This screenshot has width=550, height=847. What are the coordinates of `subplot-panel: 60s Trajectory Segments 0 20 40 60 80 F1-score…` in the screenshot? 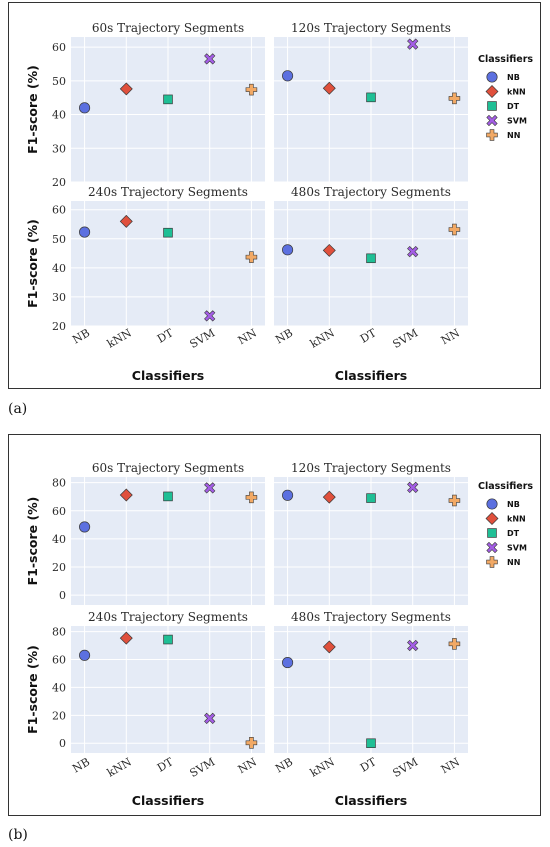 It's located at (145, 533).